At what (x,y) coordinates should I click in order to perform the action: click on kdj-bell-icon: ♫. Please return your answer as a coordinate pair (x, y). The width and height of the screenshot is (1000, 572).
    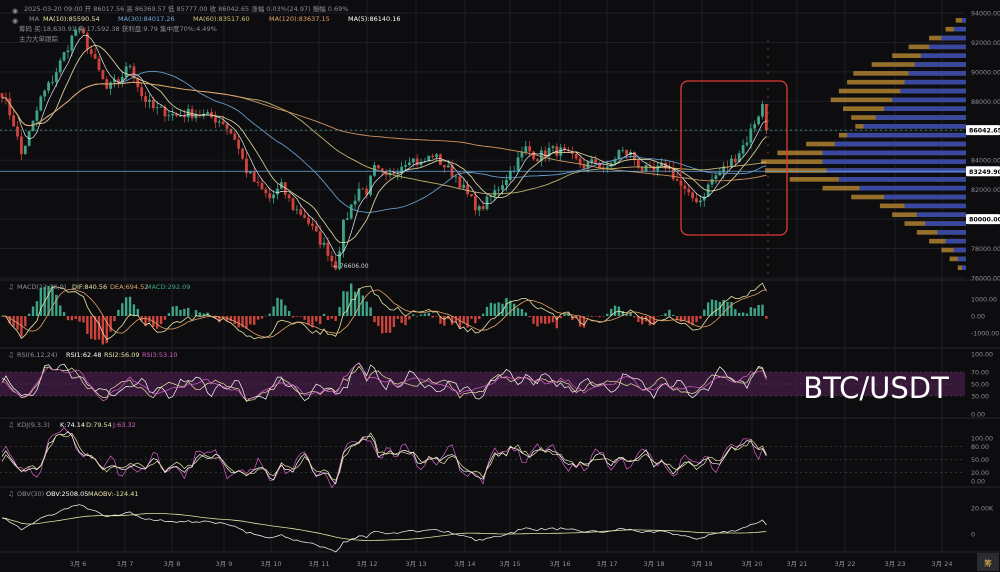
    Looking at the image, I should click on (11, 425).